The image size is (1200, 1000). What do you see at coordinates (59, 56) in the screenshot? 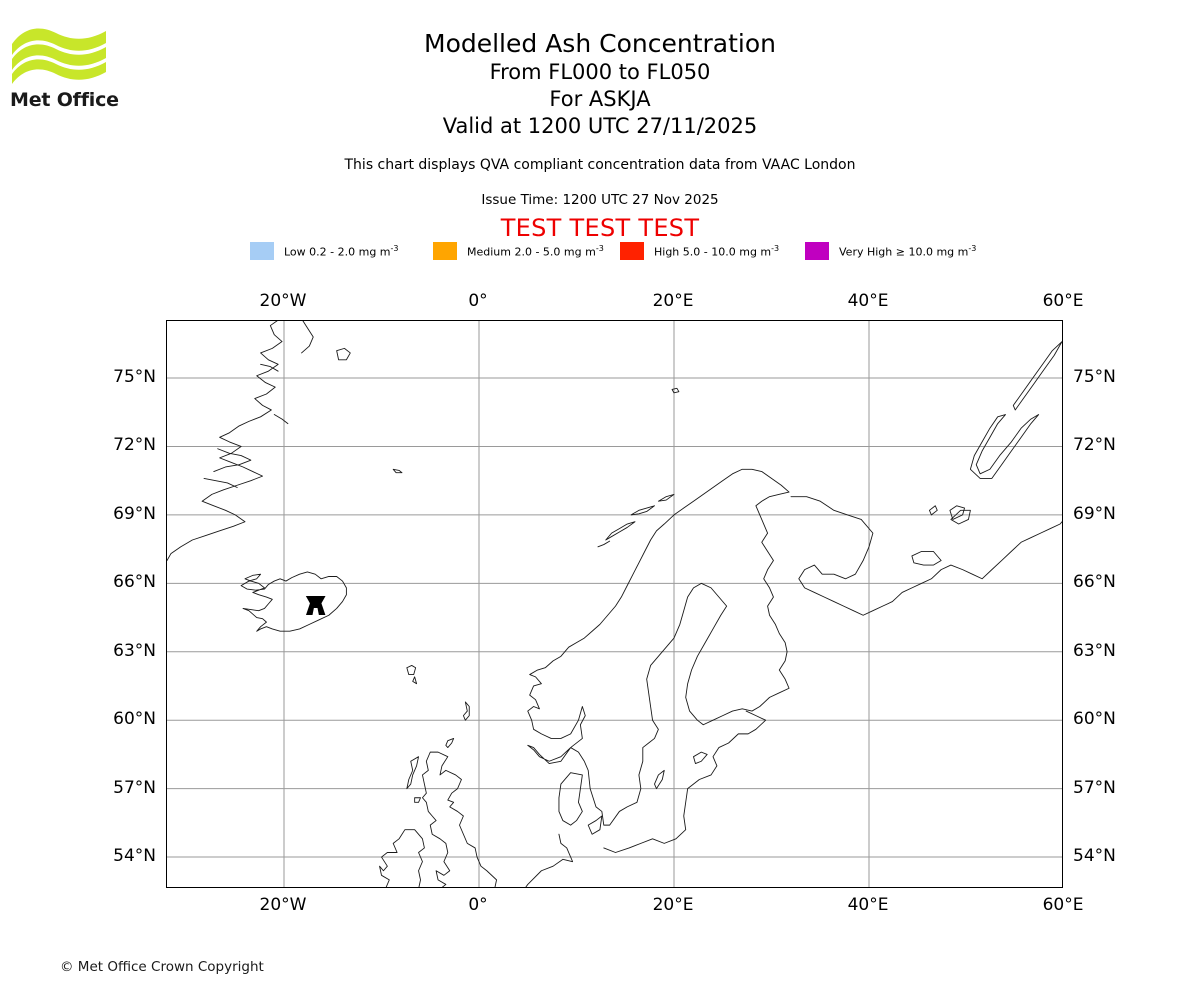
I see `met-office-waves-logo-icon` at bounding box center [59, 56].